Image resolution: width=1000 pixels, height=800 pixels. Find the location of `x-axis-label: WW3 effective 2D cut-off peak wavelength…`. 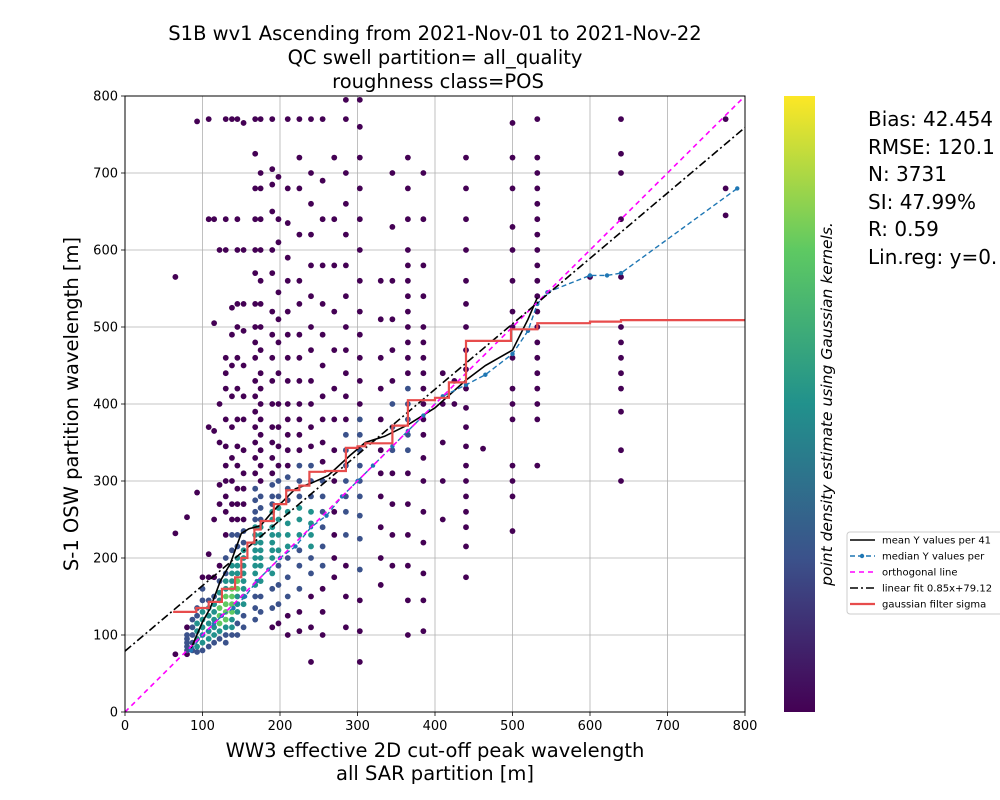

x-axis-label: WW3 effective 2D cut-off peak wavelength… is located at coordinates (435, 762).